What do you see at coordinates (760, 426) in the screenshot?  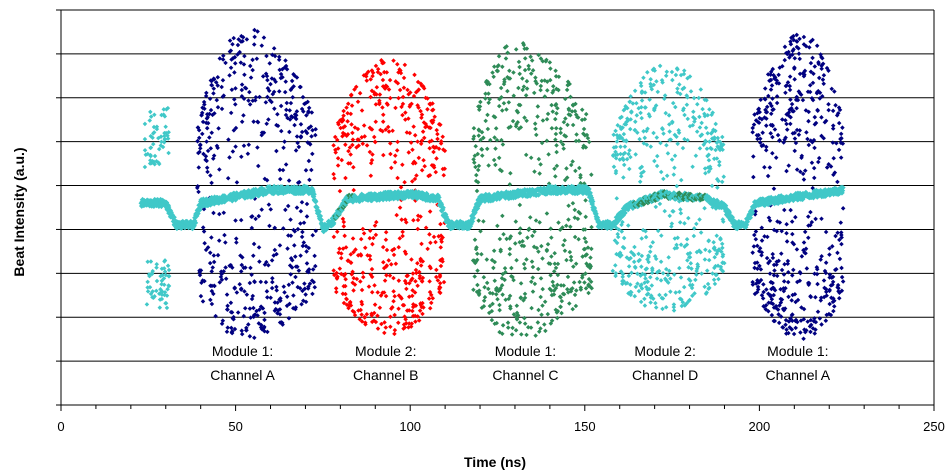 I see `x-tick-label: 200` at bounding box center [760, 426].